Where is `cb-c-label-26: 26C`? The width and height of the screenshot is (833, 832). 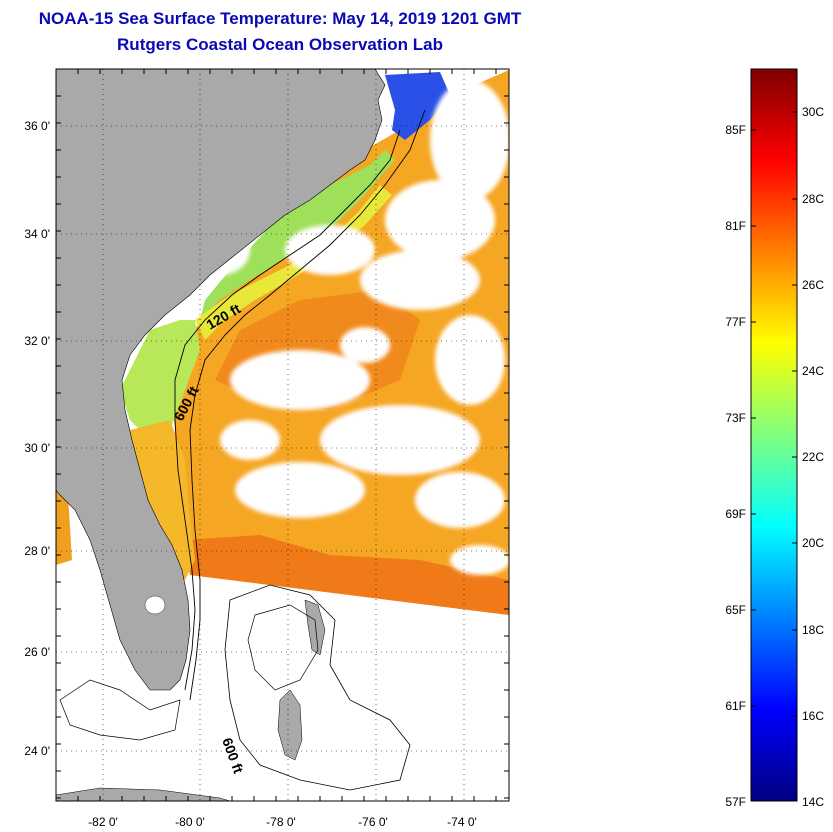 cb-c-label-26: 26C is located at coordinates (813, 285).